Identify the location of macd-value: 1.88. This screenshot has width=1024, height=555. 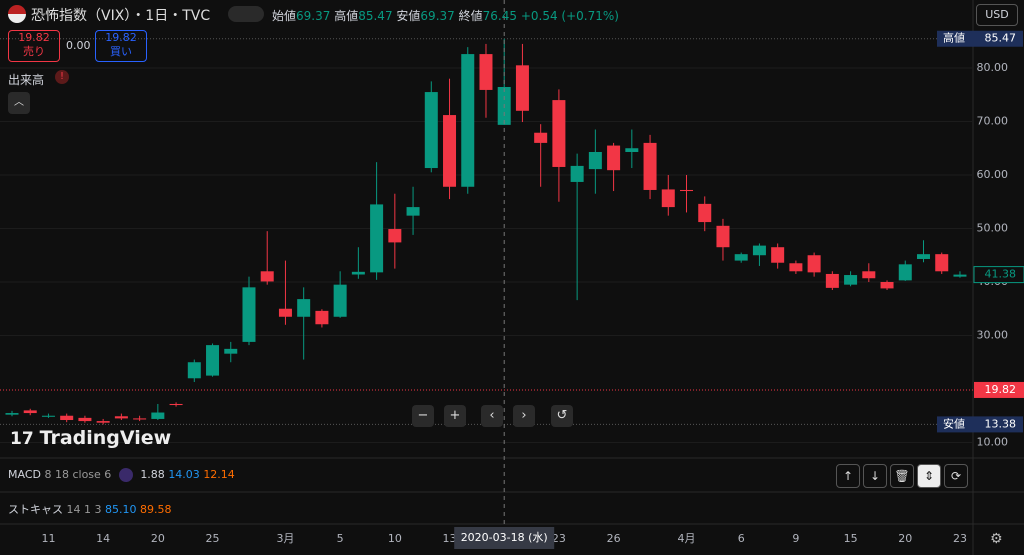
(152, 474).